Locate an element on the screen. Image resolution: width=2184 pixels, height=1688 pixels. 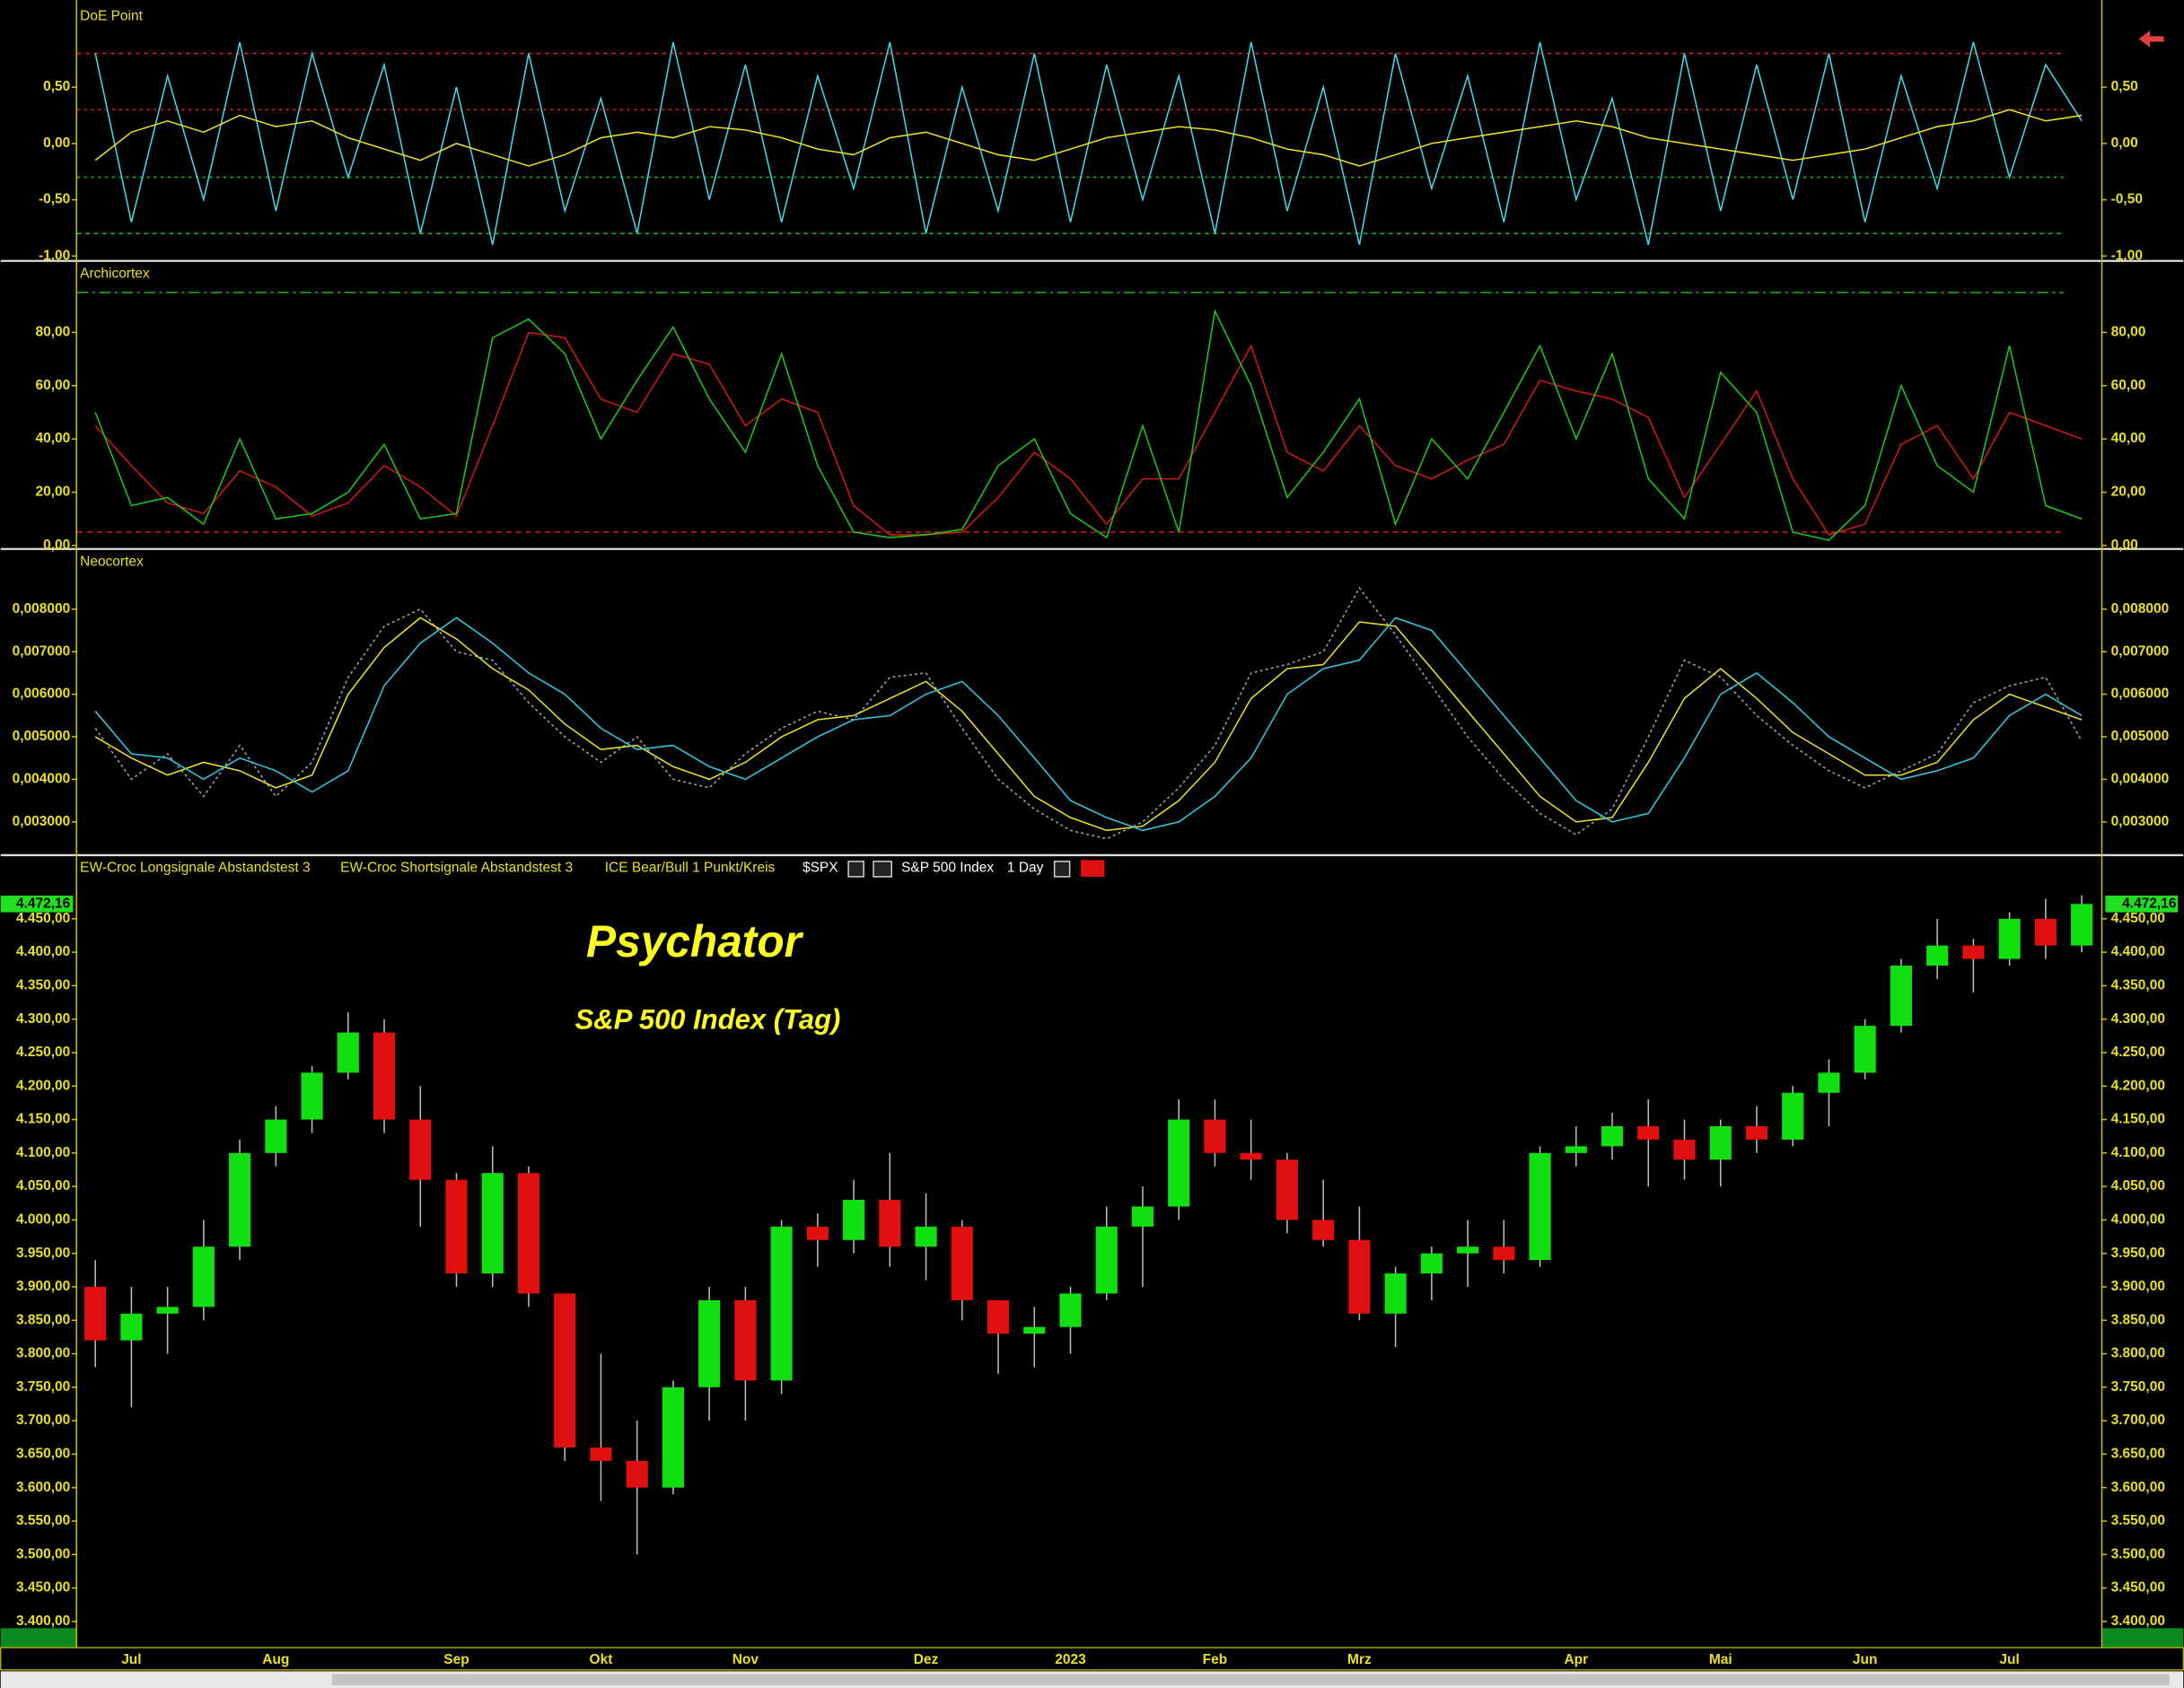
y-tick-label: 0,003000 is located at coordinates (42, 822).